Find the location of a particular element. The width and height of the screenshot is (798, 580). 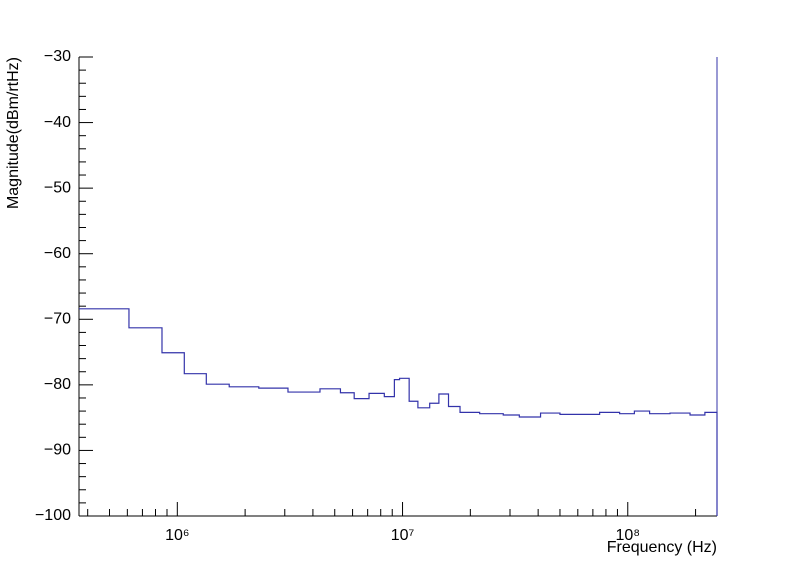

y-tick-label: −50 is located at coordinates (57, 187).